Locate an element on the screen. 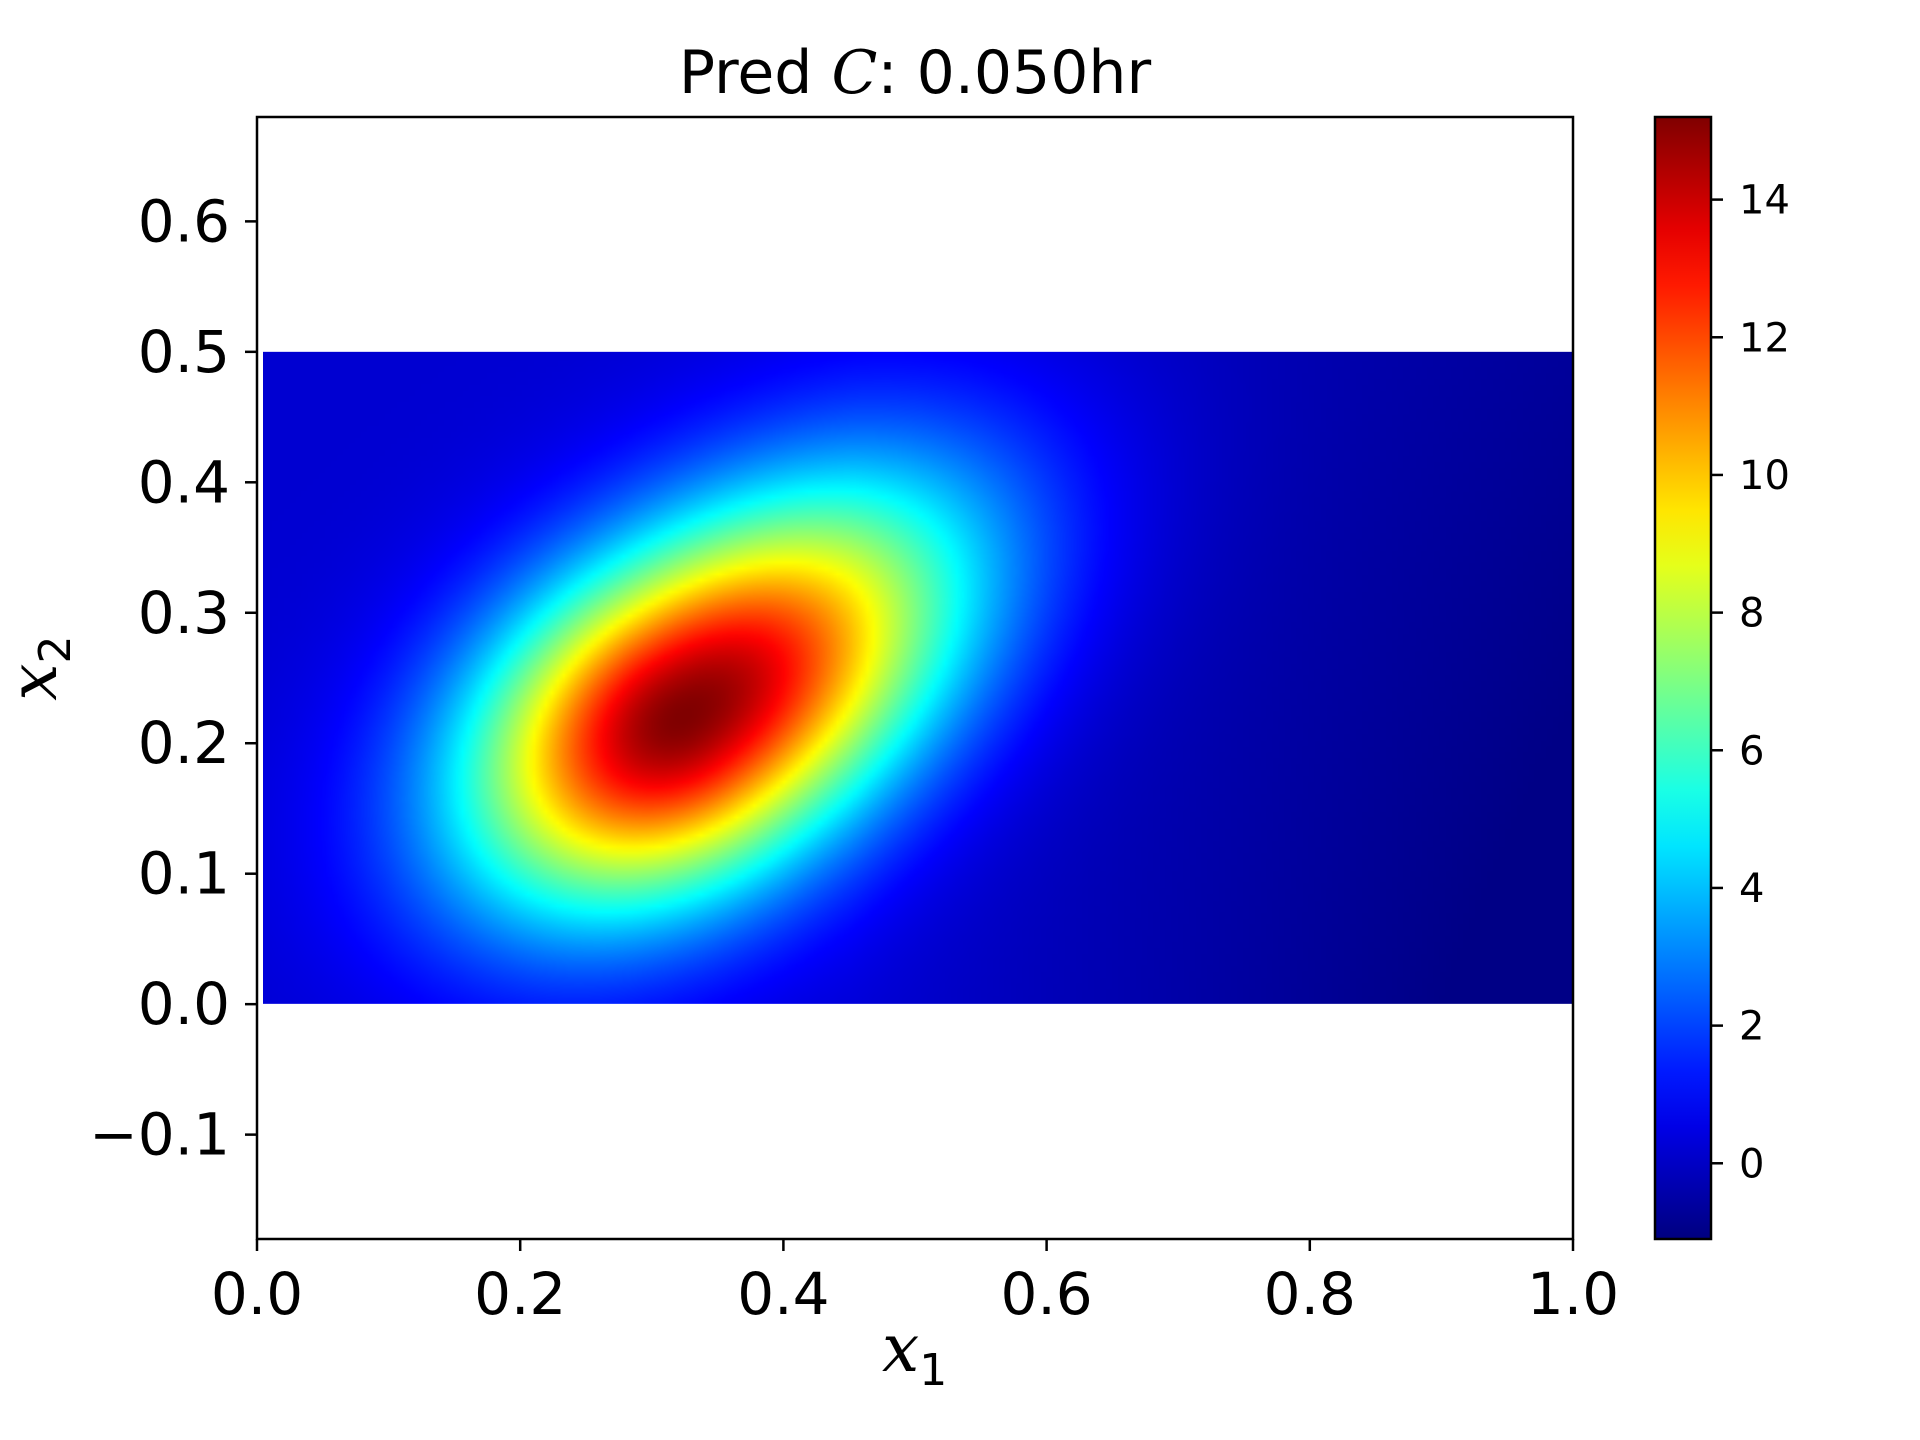 The image size is (1920, 1440). colorbar-bar is located at coordinates (1683, 678).